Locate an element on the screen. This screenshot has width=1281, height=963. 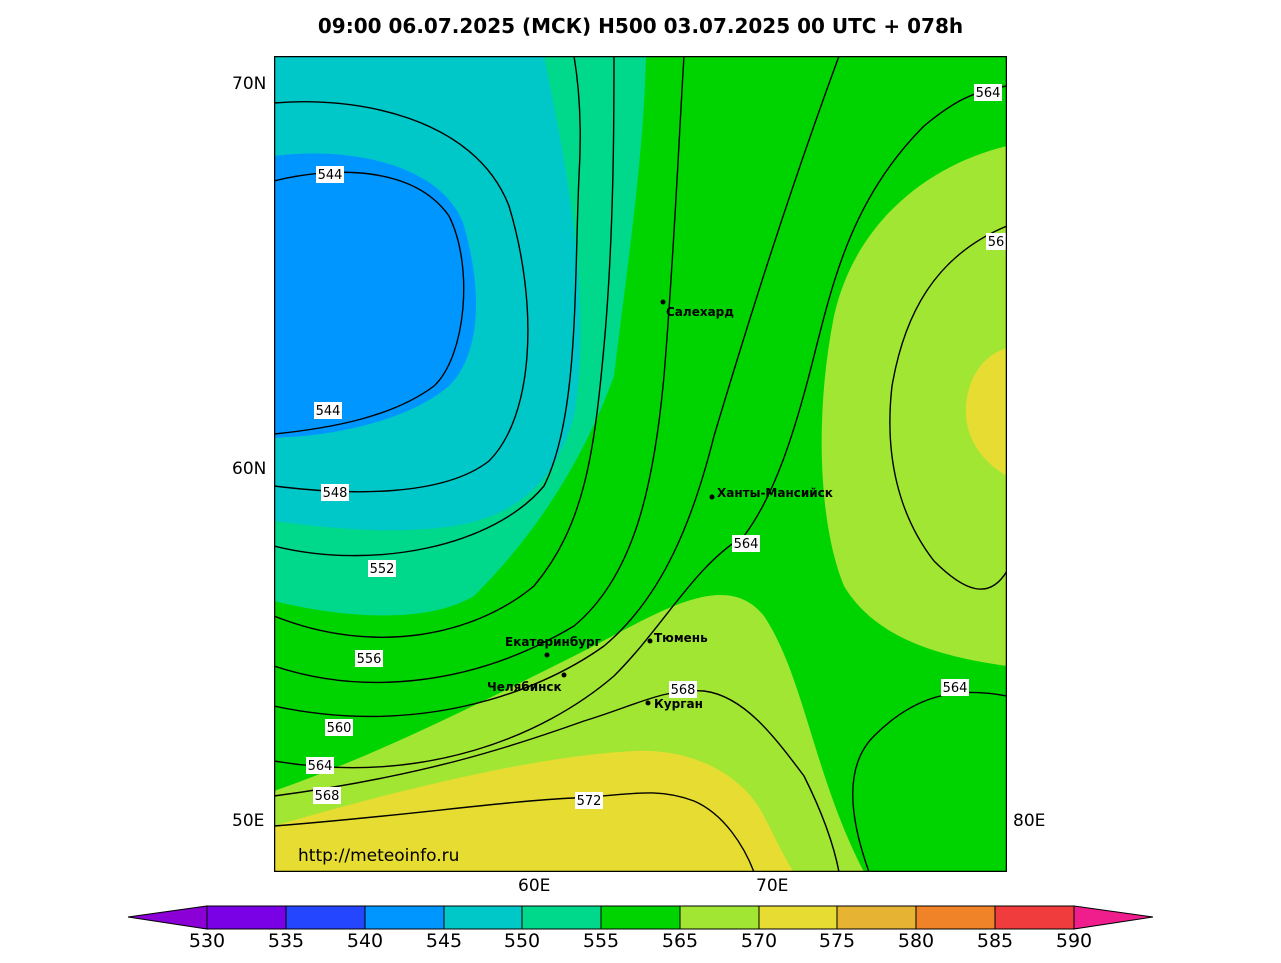
contour-label: 572 is located at coordinates (589, 801).